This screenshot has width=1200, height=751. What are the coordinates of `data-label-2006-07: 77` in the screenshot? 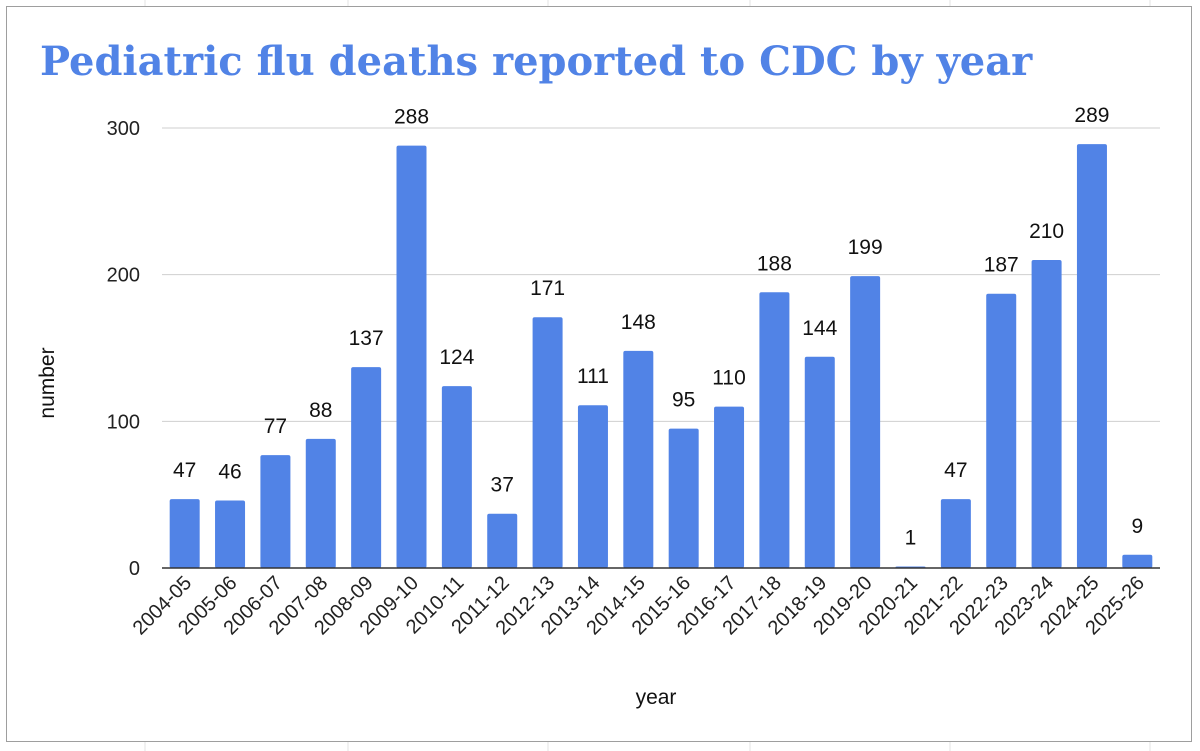 It's located at (275, 426).